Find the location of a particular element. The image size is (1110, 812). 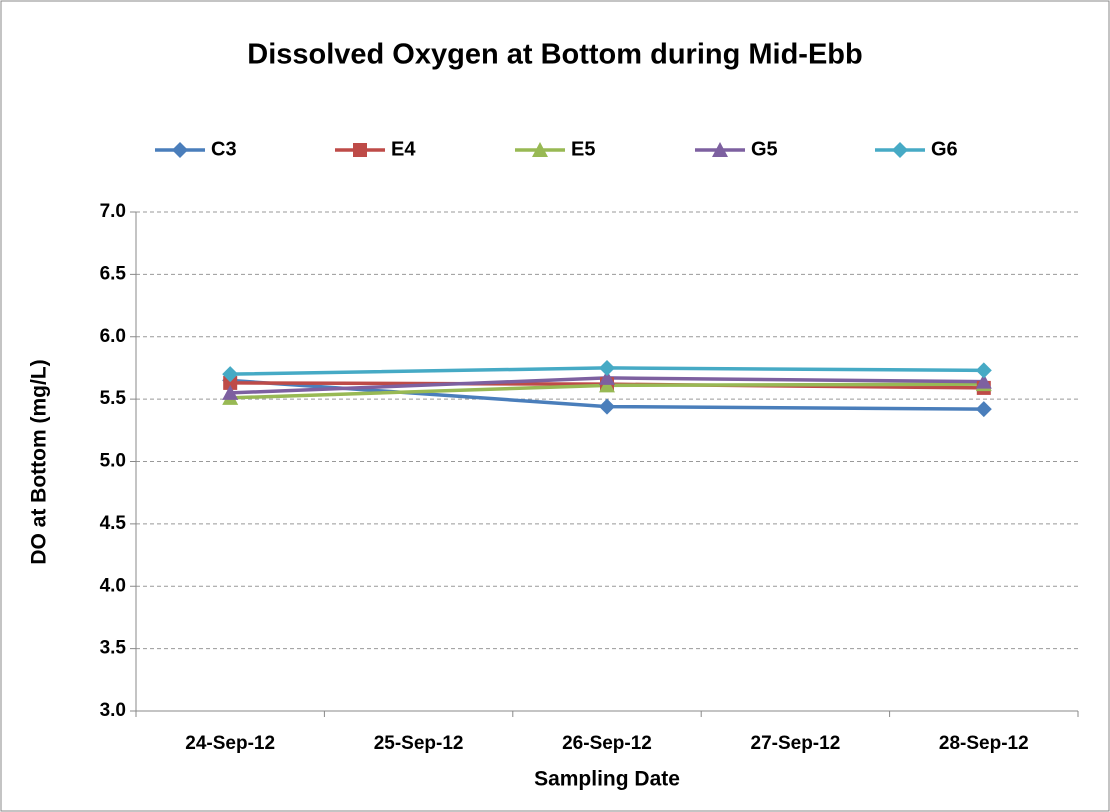

y-tick-label: 3.5 is located at coordinates (113, 648).